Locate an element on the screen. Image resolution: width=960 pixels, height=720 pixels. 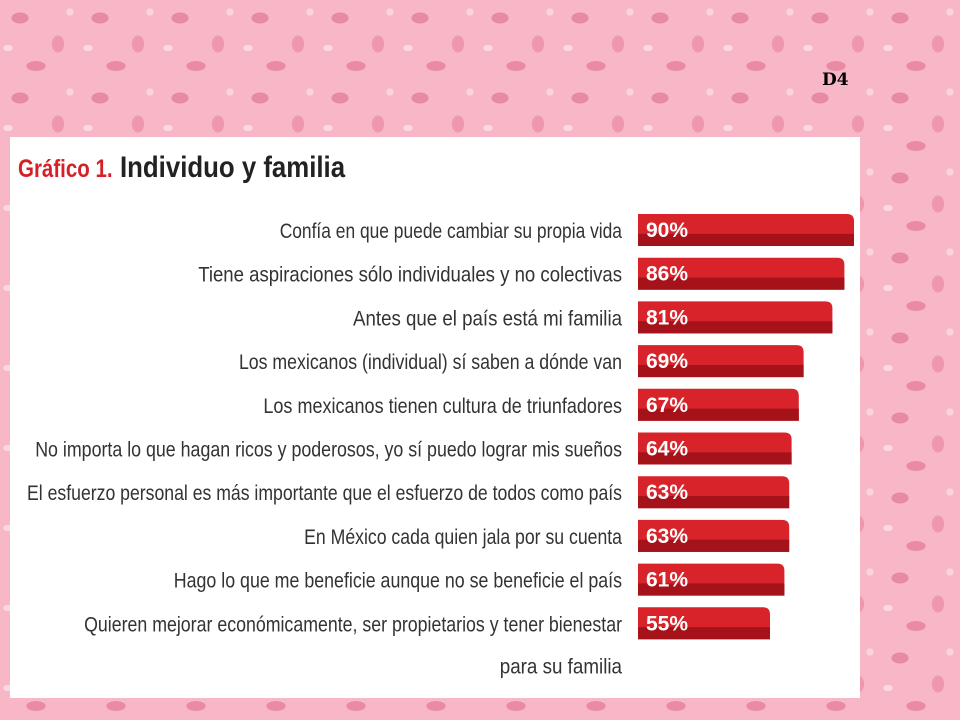
value-label: 90% is located at coordinates (667, 230).